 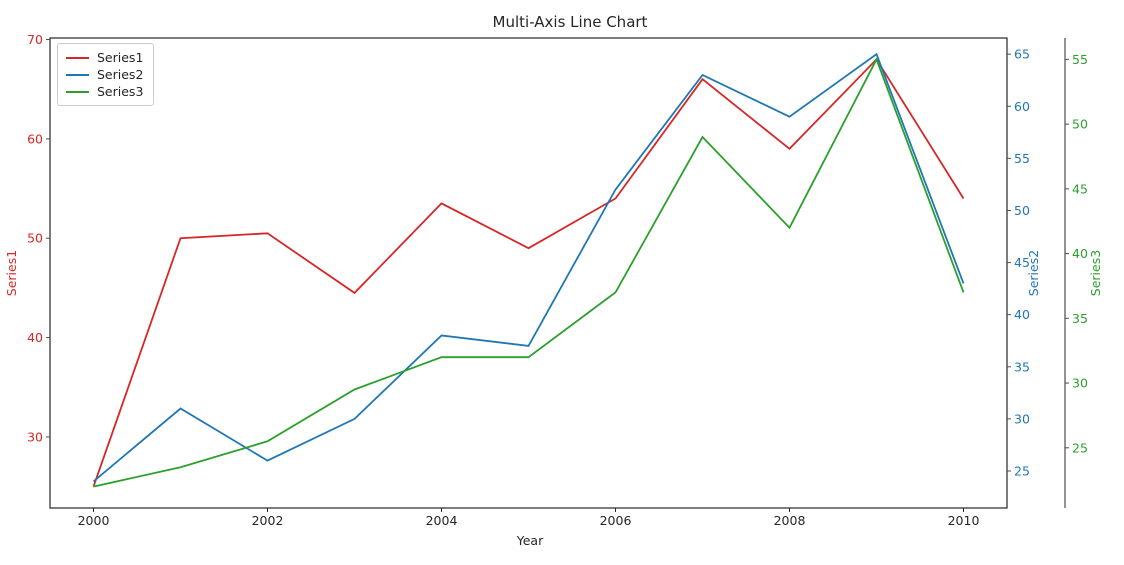 I want to click on series2-y-tick-label: 30, so click(x=1022, y=418).